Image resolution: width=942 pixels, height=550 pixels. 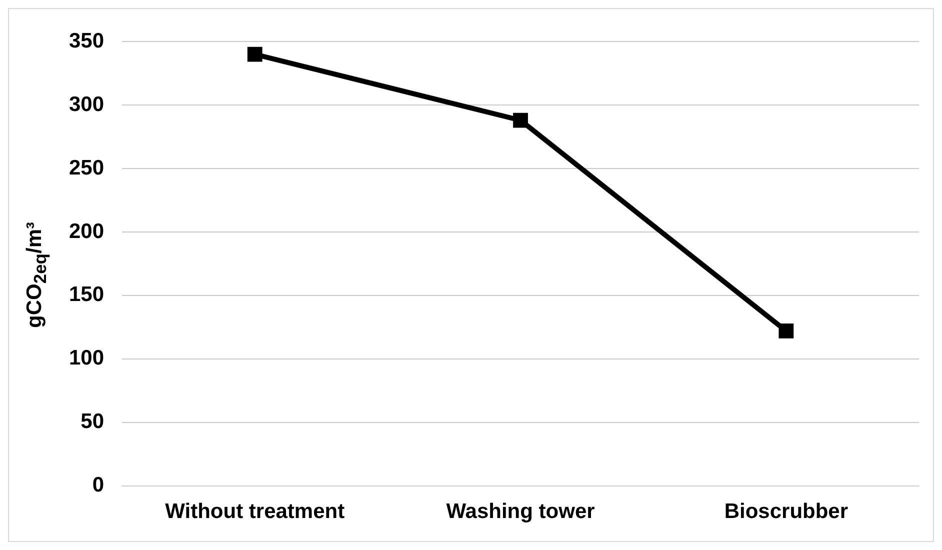 What do you see at coordinates (86, 40) in the screenshot?
I see `y-tick-label: 350` at bounding box center [86, 40].